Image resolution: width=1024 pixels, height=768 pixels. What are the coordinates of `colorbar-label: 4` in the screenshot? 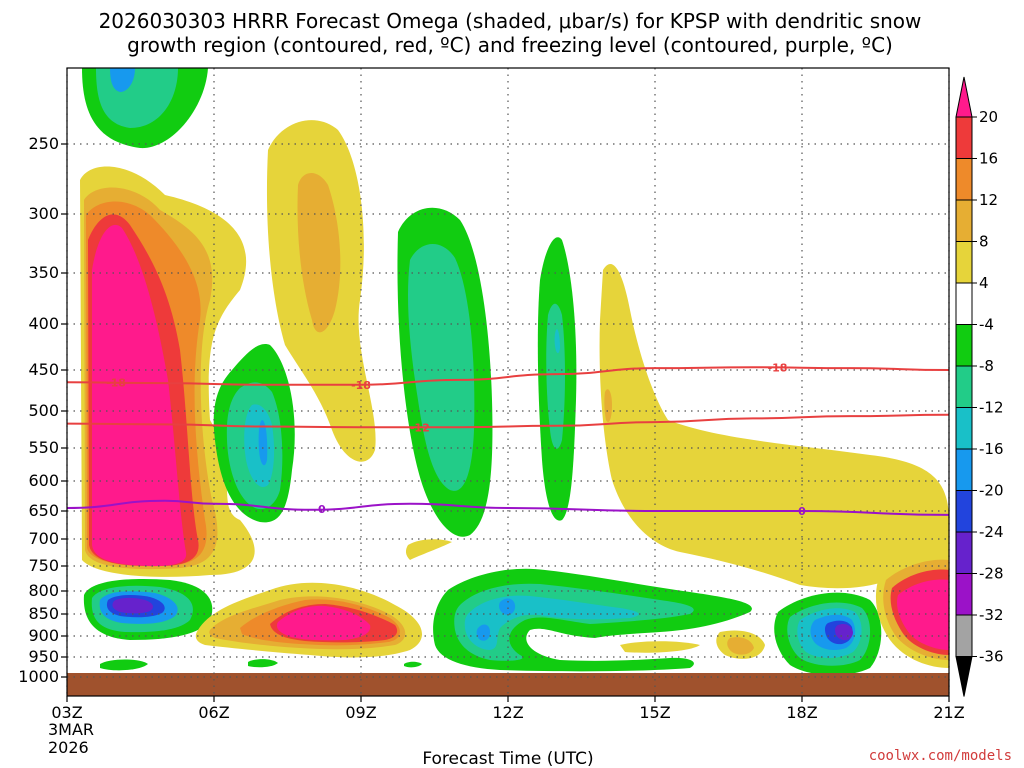 It's located at (984, 283).